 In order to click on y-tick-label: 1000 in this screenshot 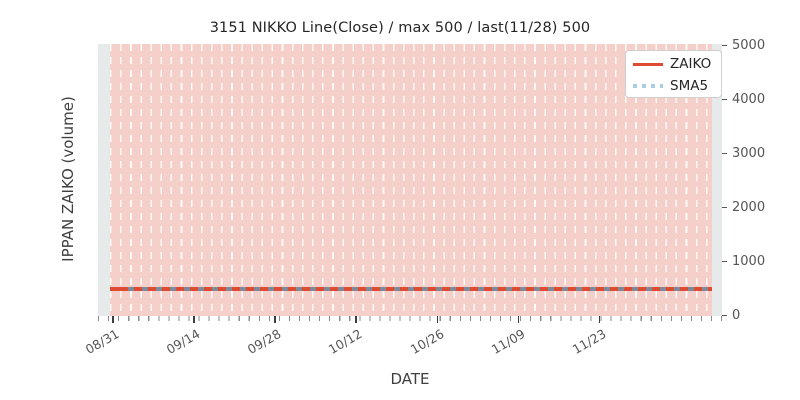, I will do `click(749, 261)`.